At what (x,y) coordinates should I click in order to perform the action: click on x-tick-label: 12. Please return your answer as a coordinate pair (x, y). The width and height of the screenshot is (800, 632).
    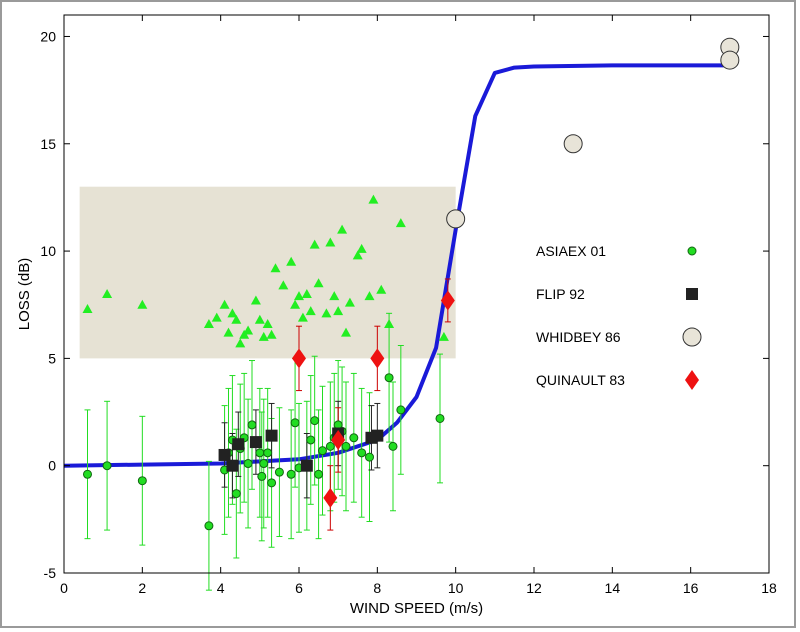
    Looking at the image, I should click on (534, 588).